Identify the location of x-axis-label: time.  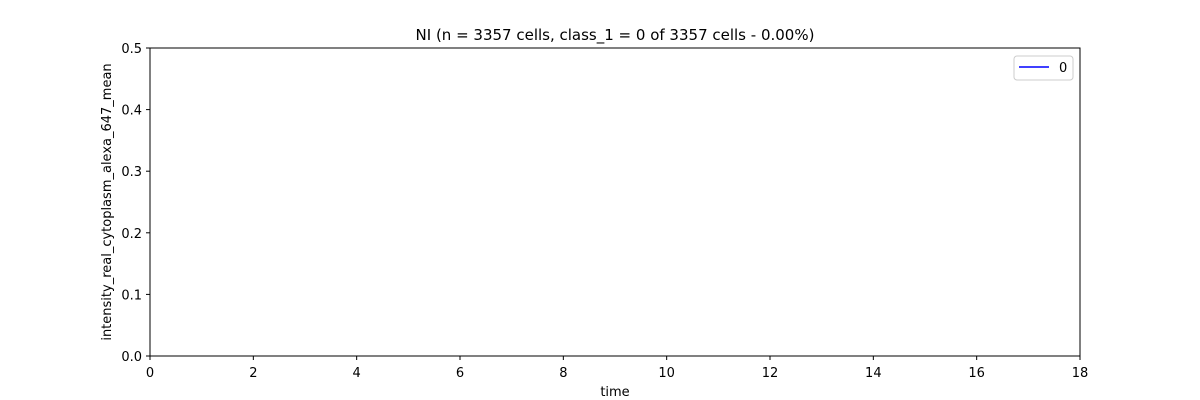
(614, 392).